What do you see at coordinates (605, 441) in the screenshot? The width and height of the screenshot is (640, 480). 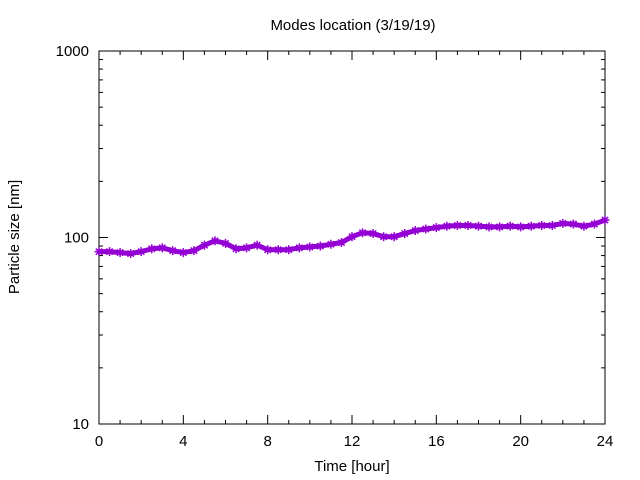 I see `x-tick-label: 24` at bounding box center [605, 441].